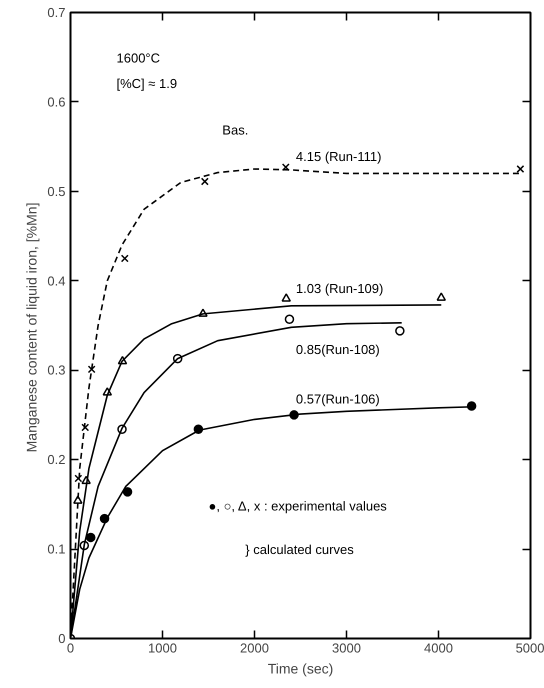  Describe the element at coordinates (346, 648) in the screenshot. I see `x-tick-label: 3000` at that location.